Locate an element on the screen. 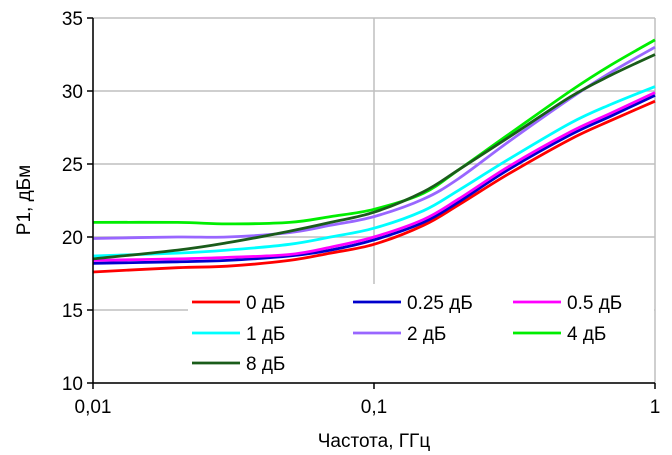 The height and width of the screenshot is (455, 672). legend: 0 дБ 0.25 дБ 0.5 дБ 1 дБ 2 дБ 4 дБ 8 дБ is located at coordinates (421, 333).